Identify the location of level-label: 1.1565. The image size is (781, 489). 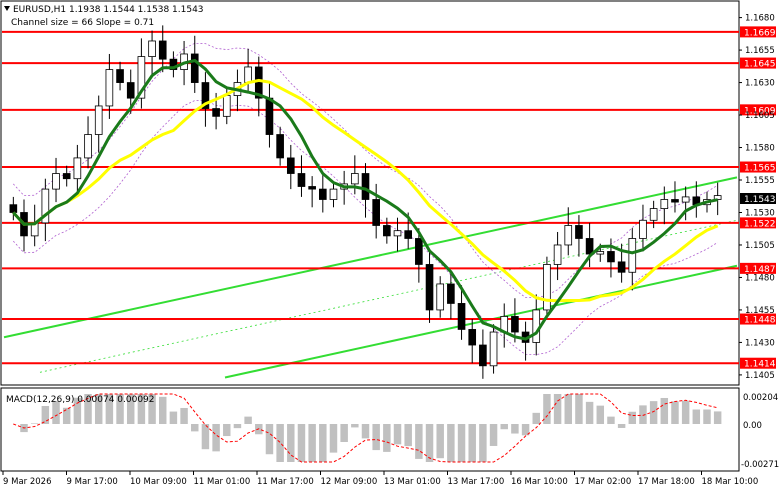
(760, 169).